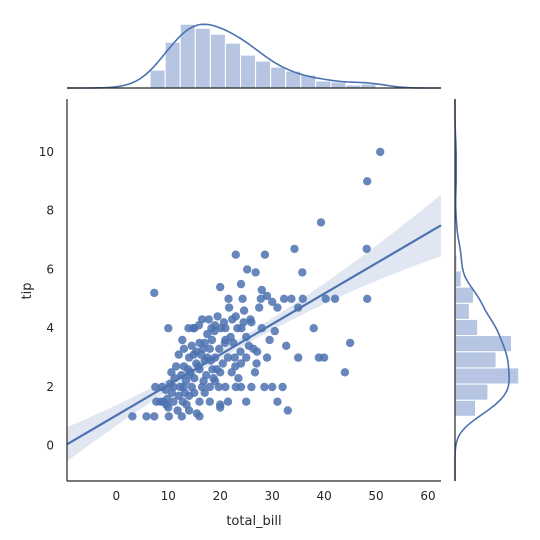 The width and height of the screenshot is (540, 540). I want to click on y-axis-ticks: 0 2 4 6 8 10, so click(46, 299).